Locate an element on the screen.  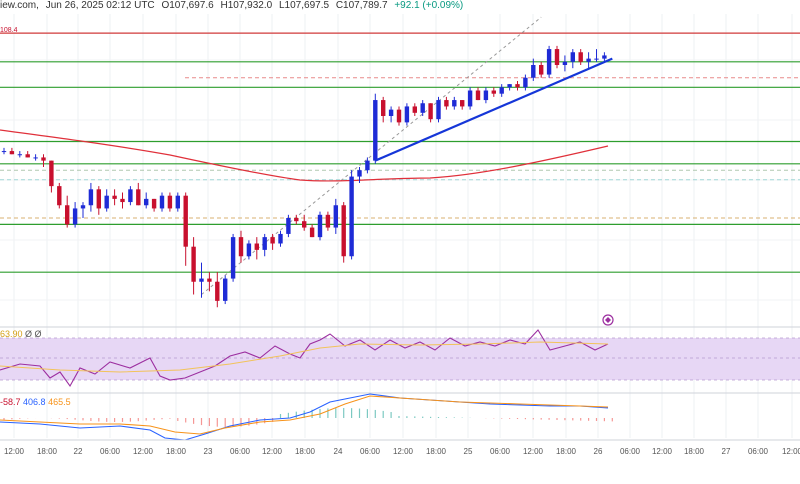
alert-icon-mark is located at coordinates (608, 320).